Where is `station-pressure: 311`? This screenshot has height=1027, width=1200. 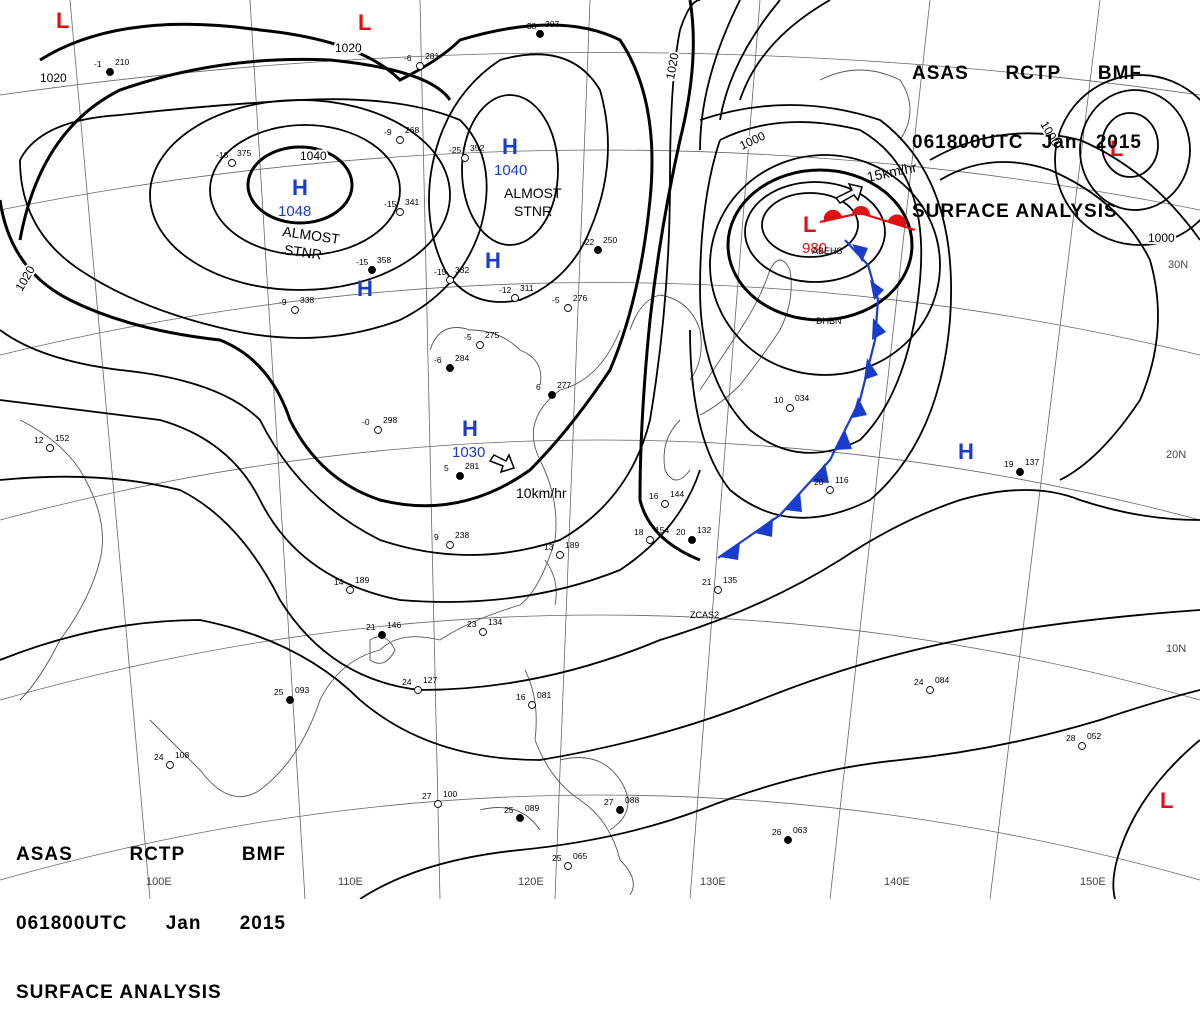
station-pressure: 311 is located at coordinates (527, 288).